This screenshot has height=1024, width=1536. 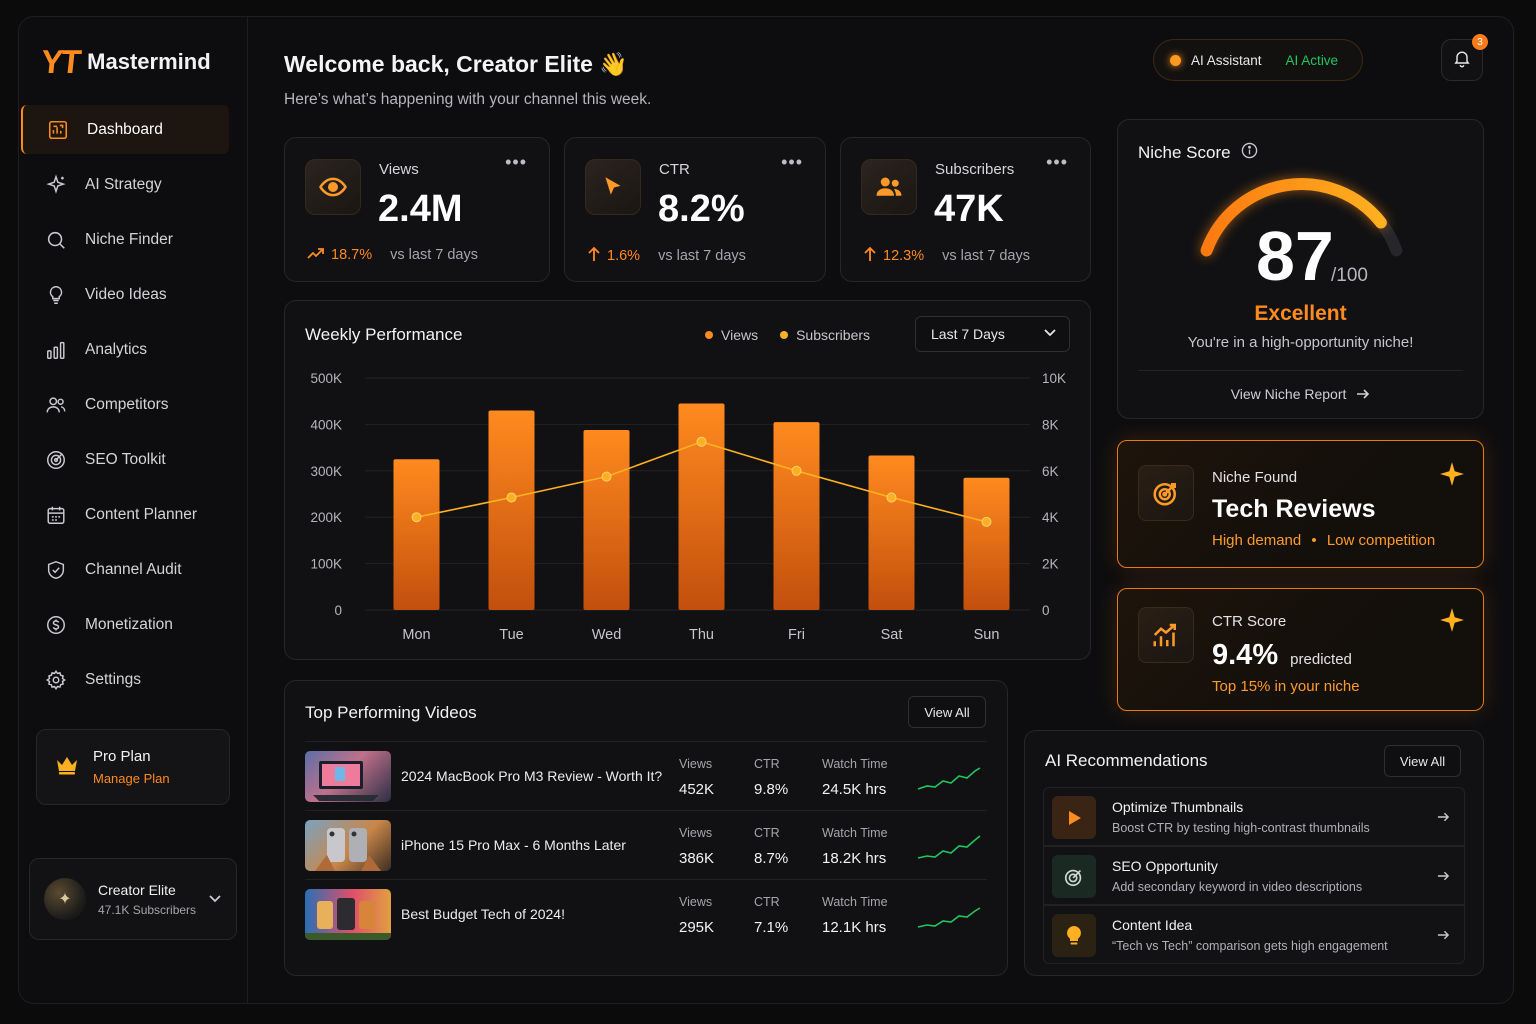 I want to click on stat-card-subscribers: Subscribers 47K ••• 12.3% vs last 7 days, so click(x=965, y=209).